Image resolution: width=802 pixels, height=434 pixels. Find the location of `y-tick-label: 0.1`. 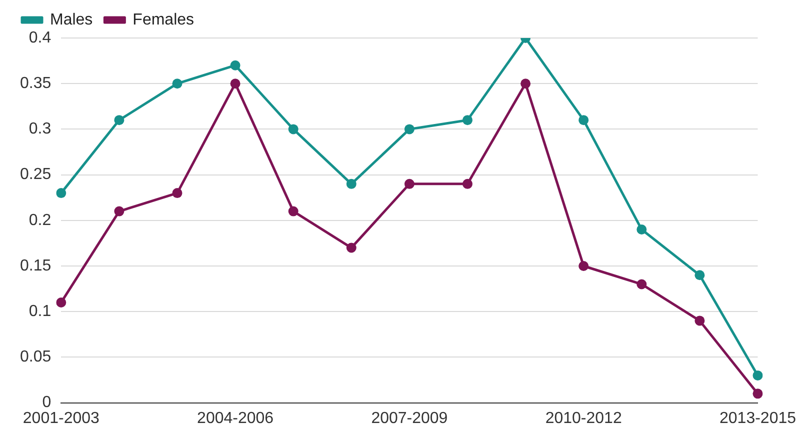

y-tick-label: 0.1 is located at coordinates (40, 311).